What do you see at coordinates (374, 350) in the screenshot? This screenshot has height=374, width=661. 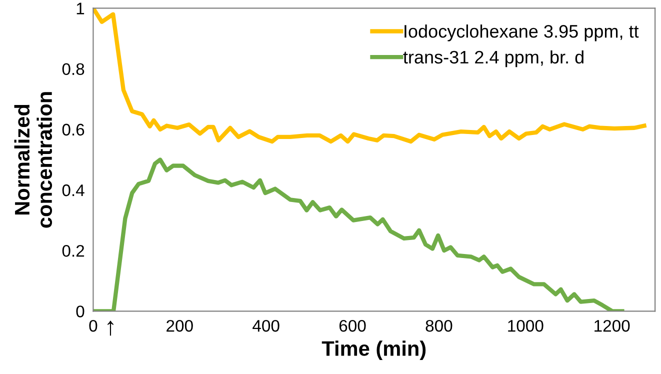 I see `x-axis-title: Time (min)` at bounding box center [374, 350].